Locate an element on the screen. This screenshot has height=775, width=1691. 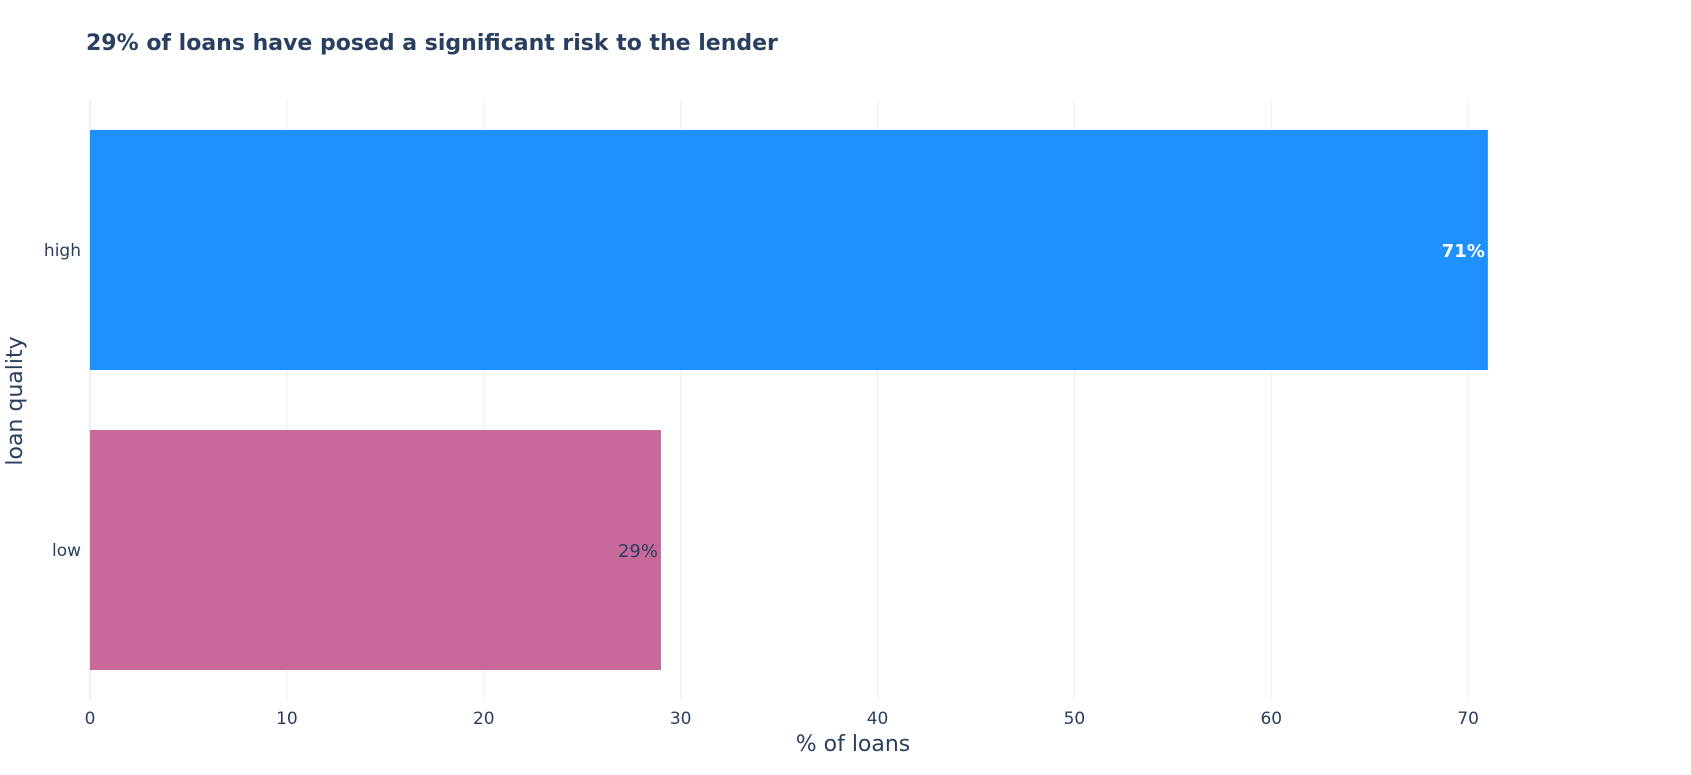
x-tick-label: 20 is located at coordinates (484, 719).